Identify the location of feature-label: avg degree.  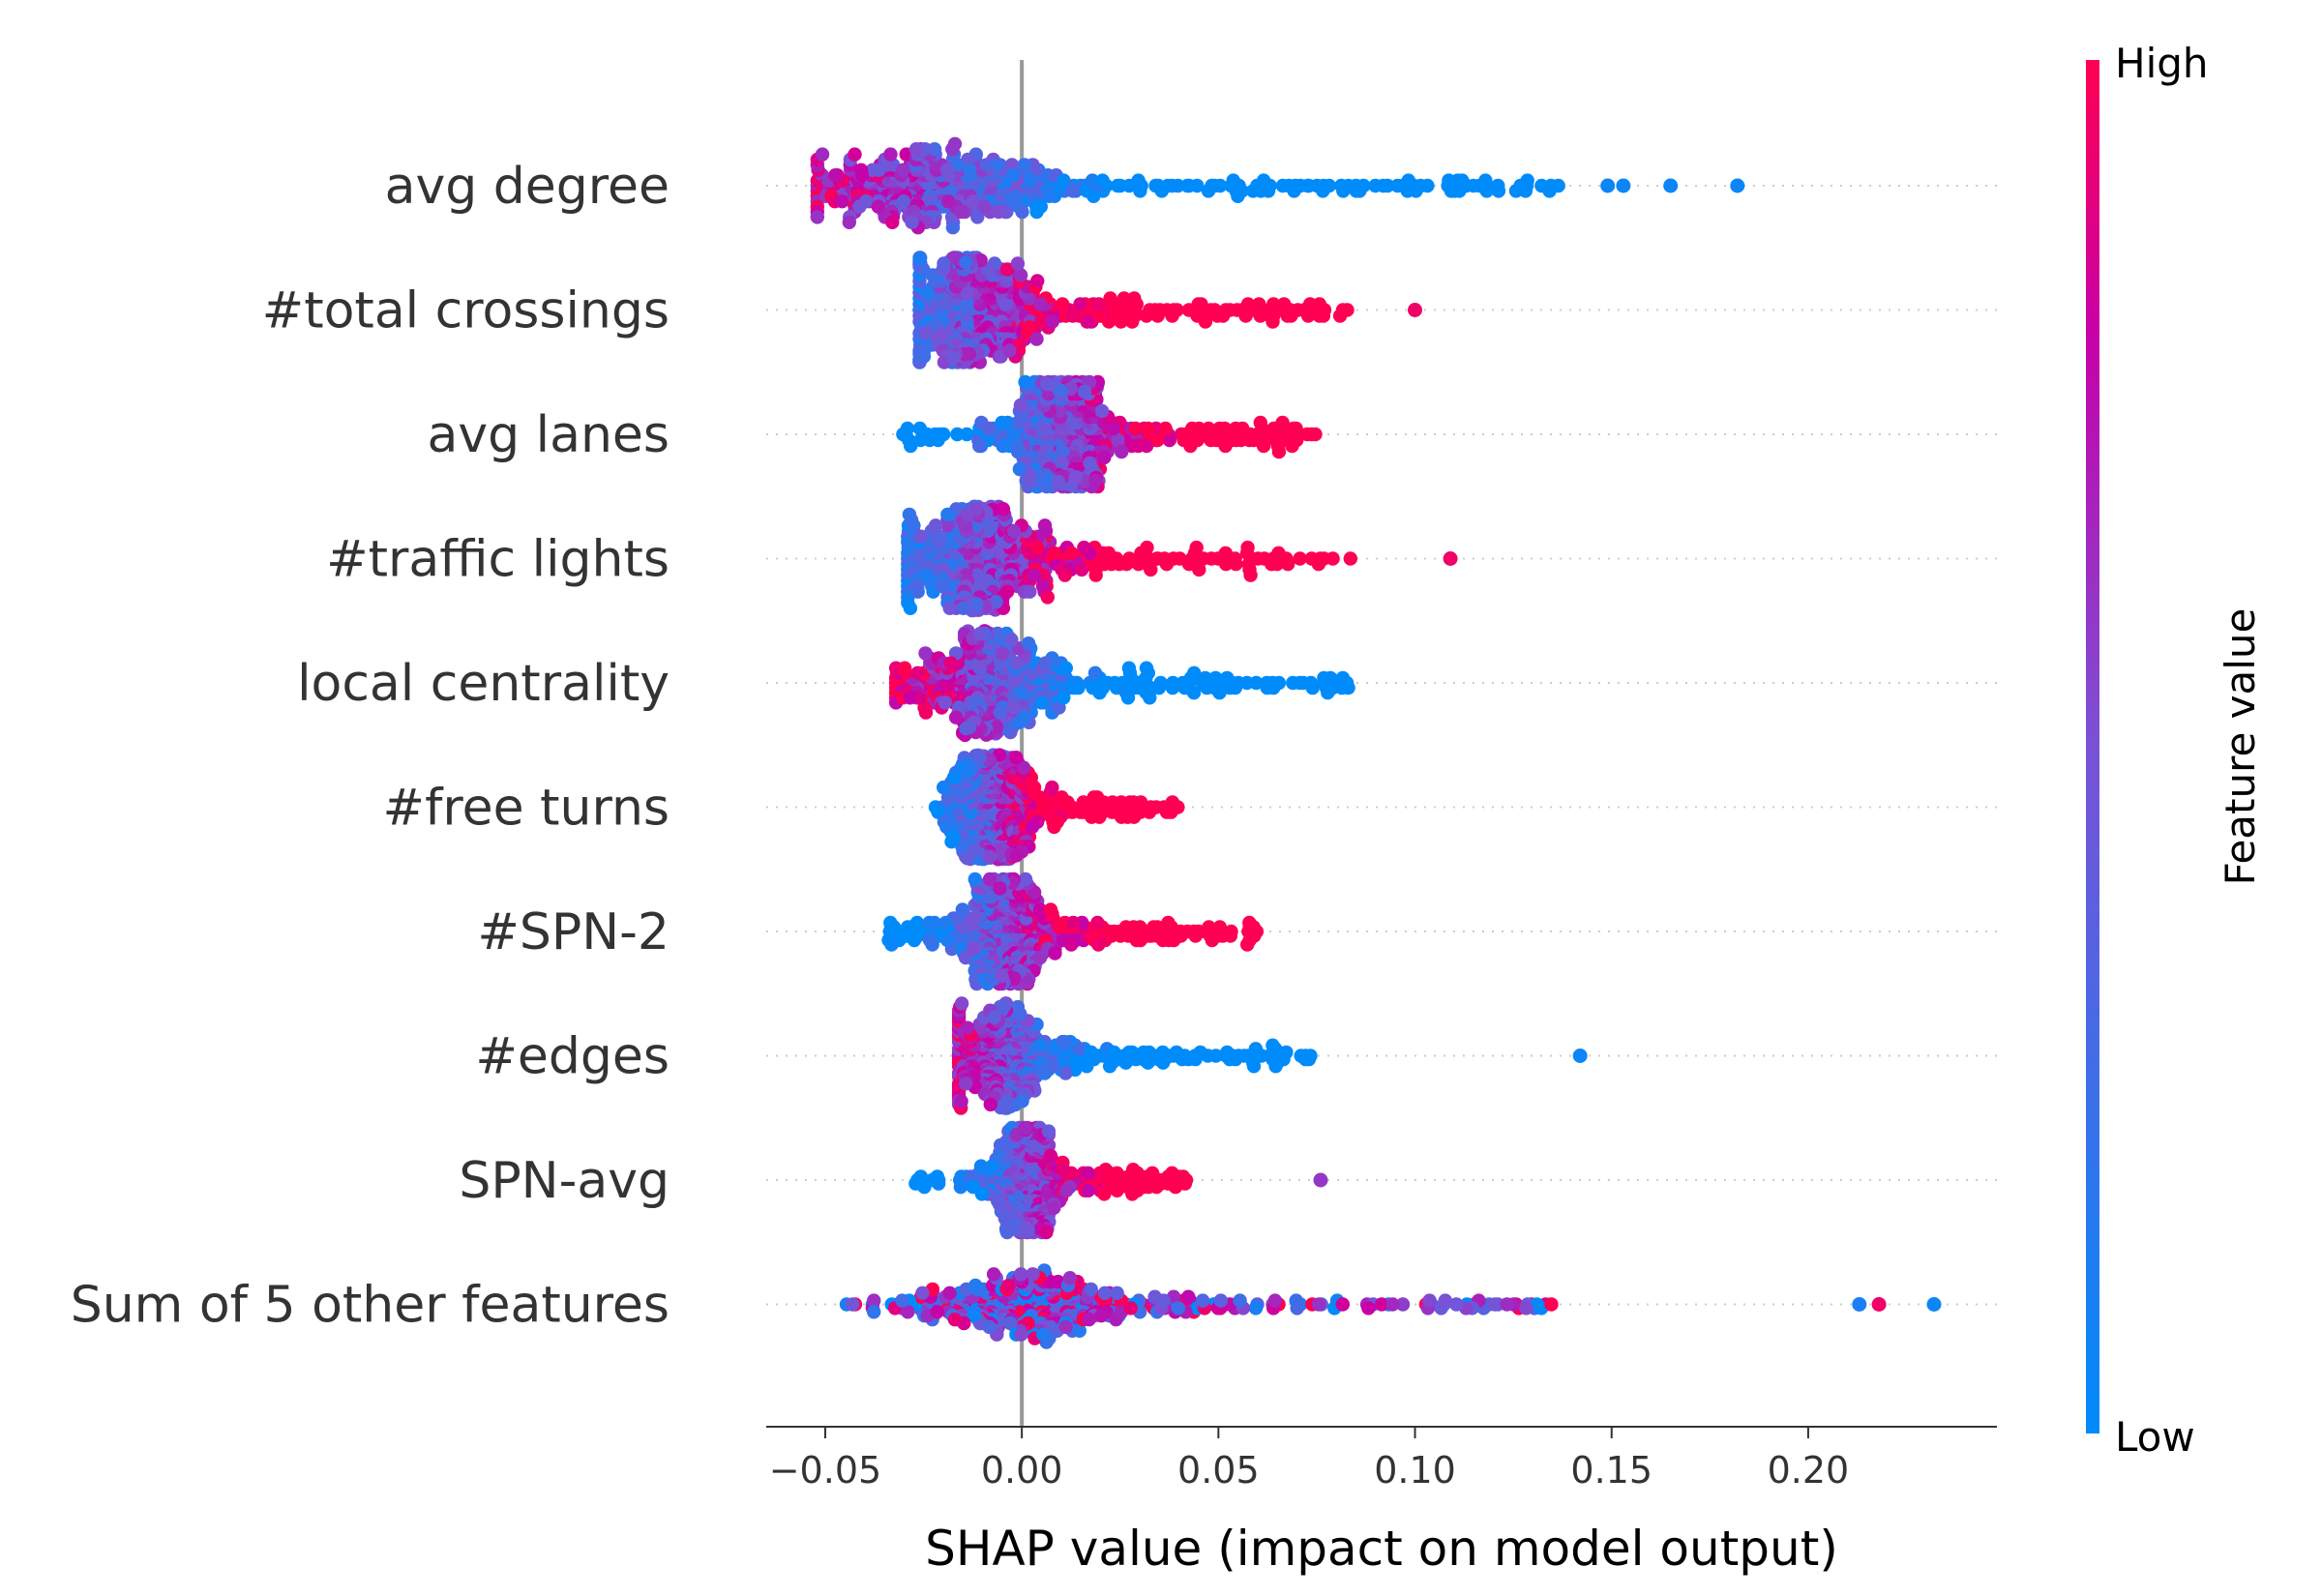
(527, 187).